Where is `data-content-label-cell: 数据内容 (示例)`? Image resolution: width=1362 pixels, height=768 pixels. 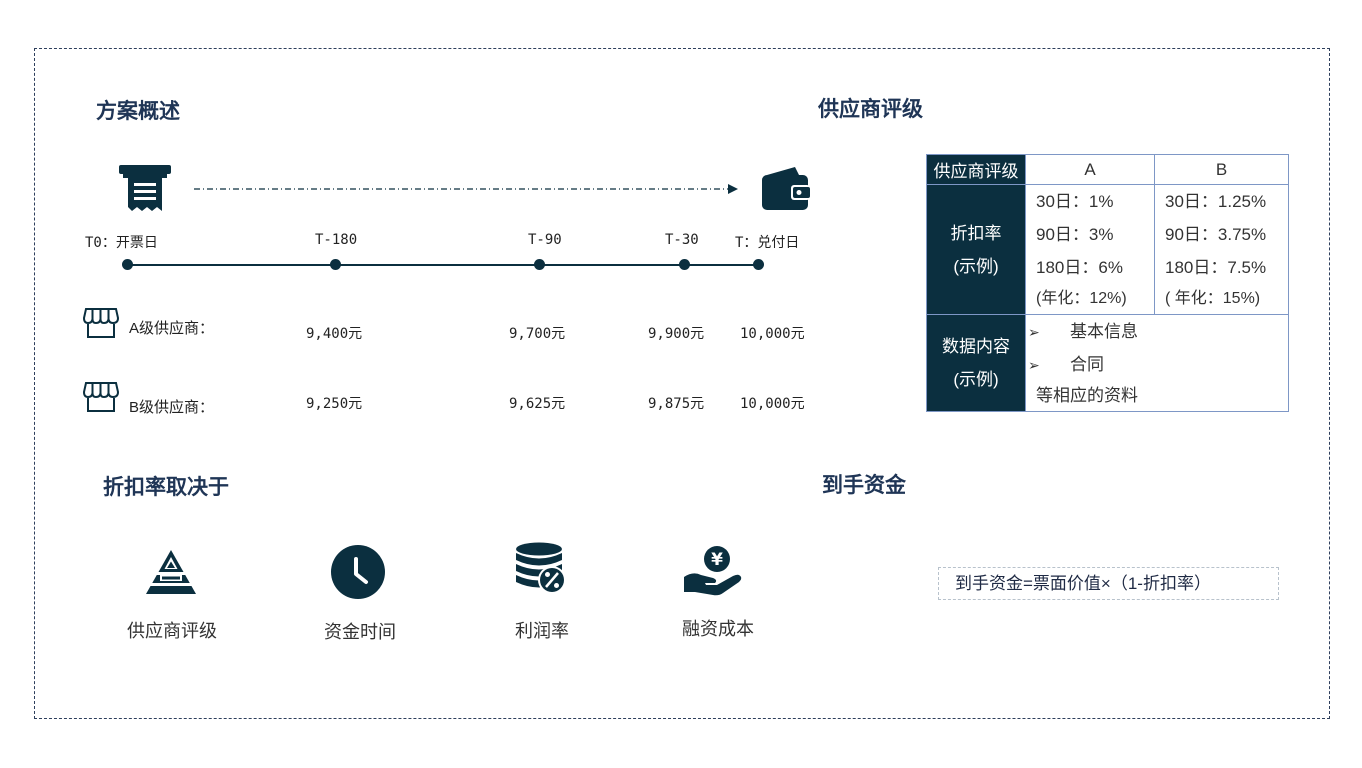 data-content-label-cell: 数据内容 (示例) is located at coordinates (976, 363).